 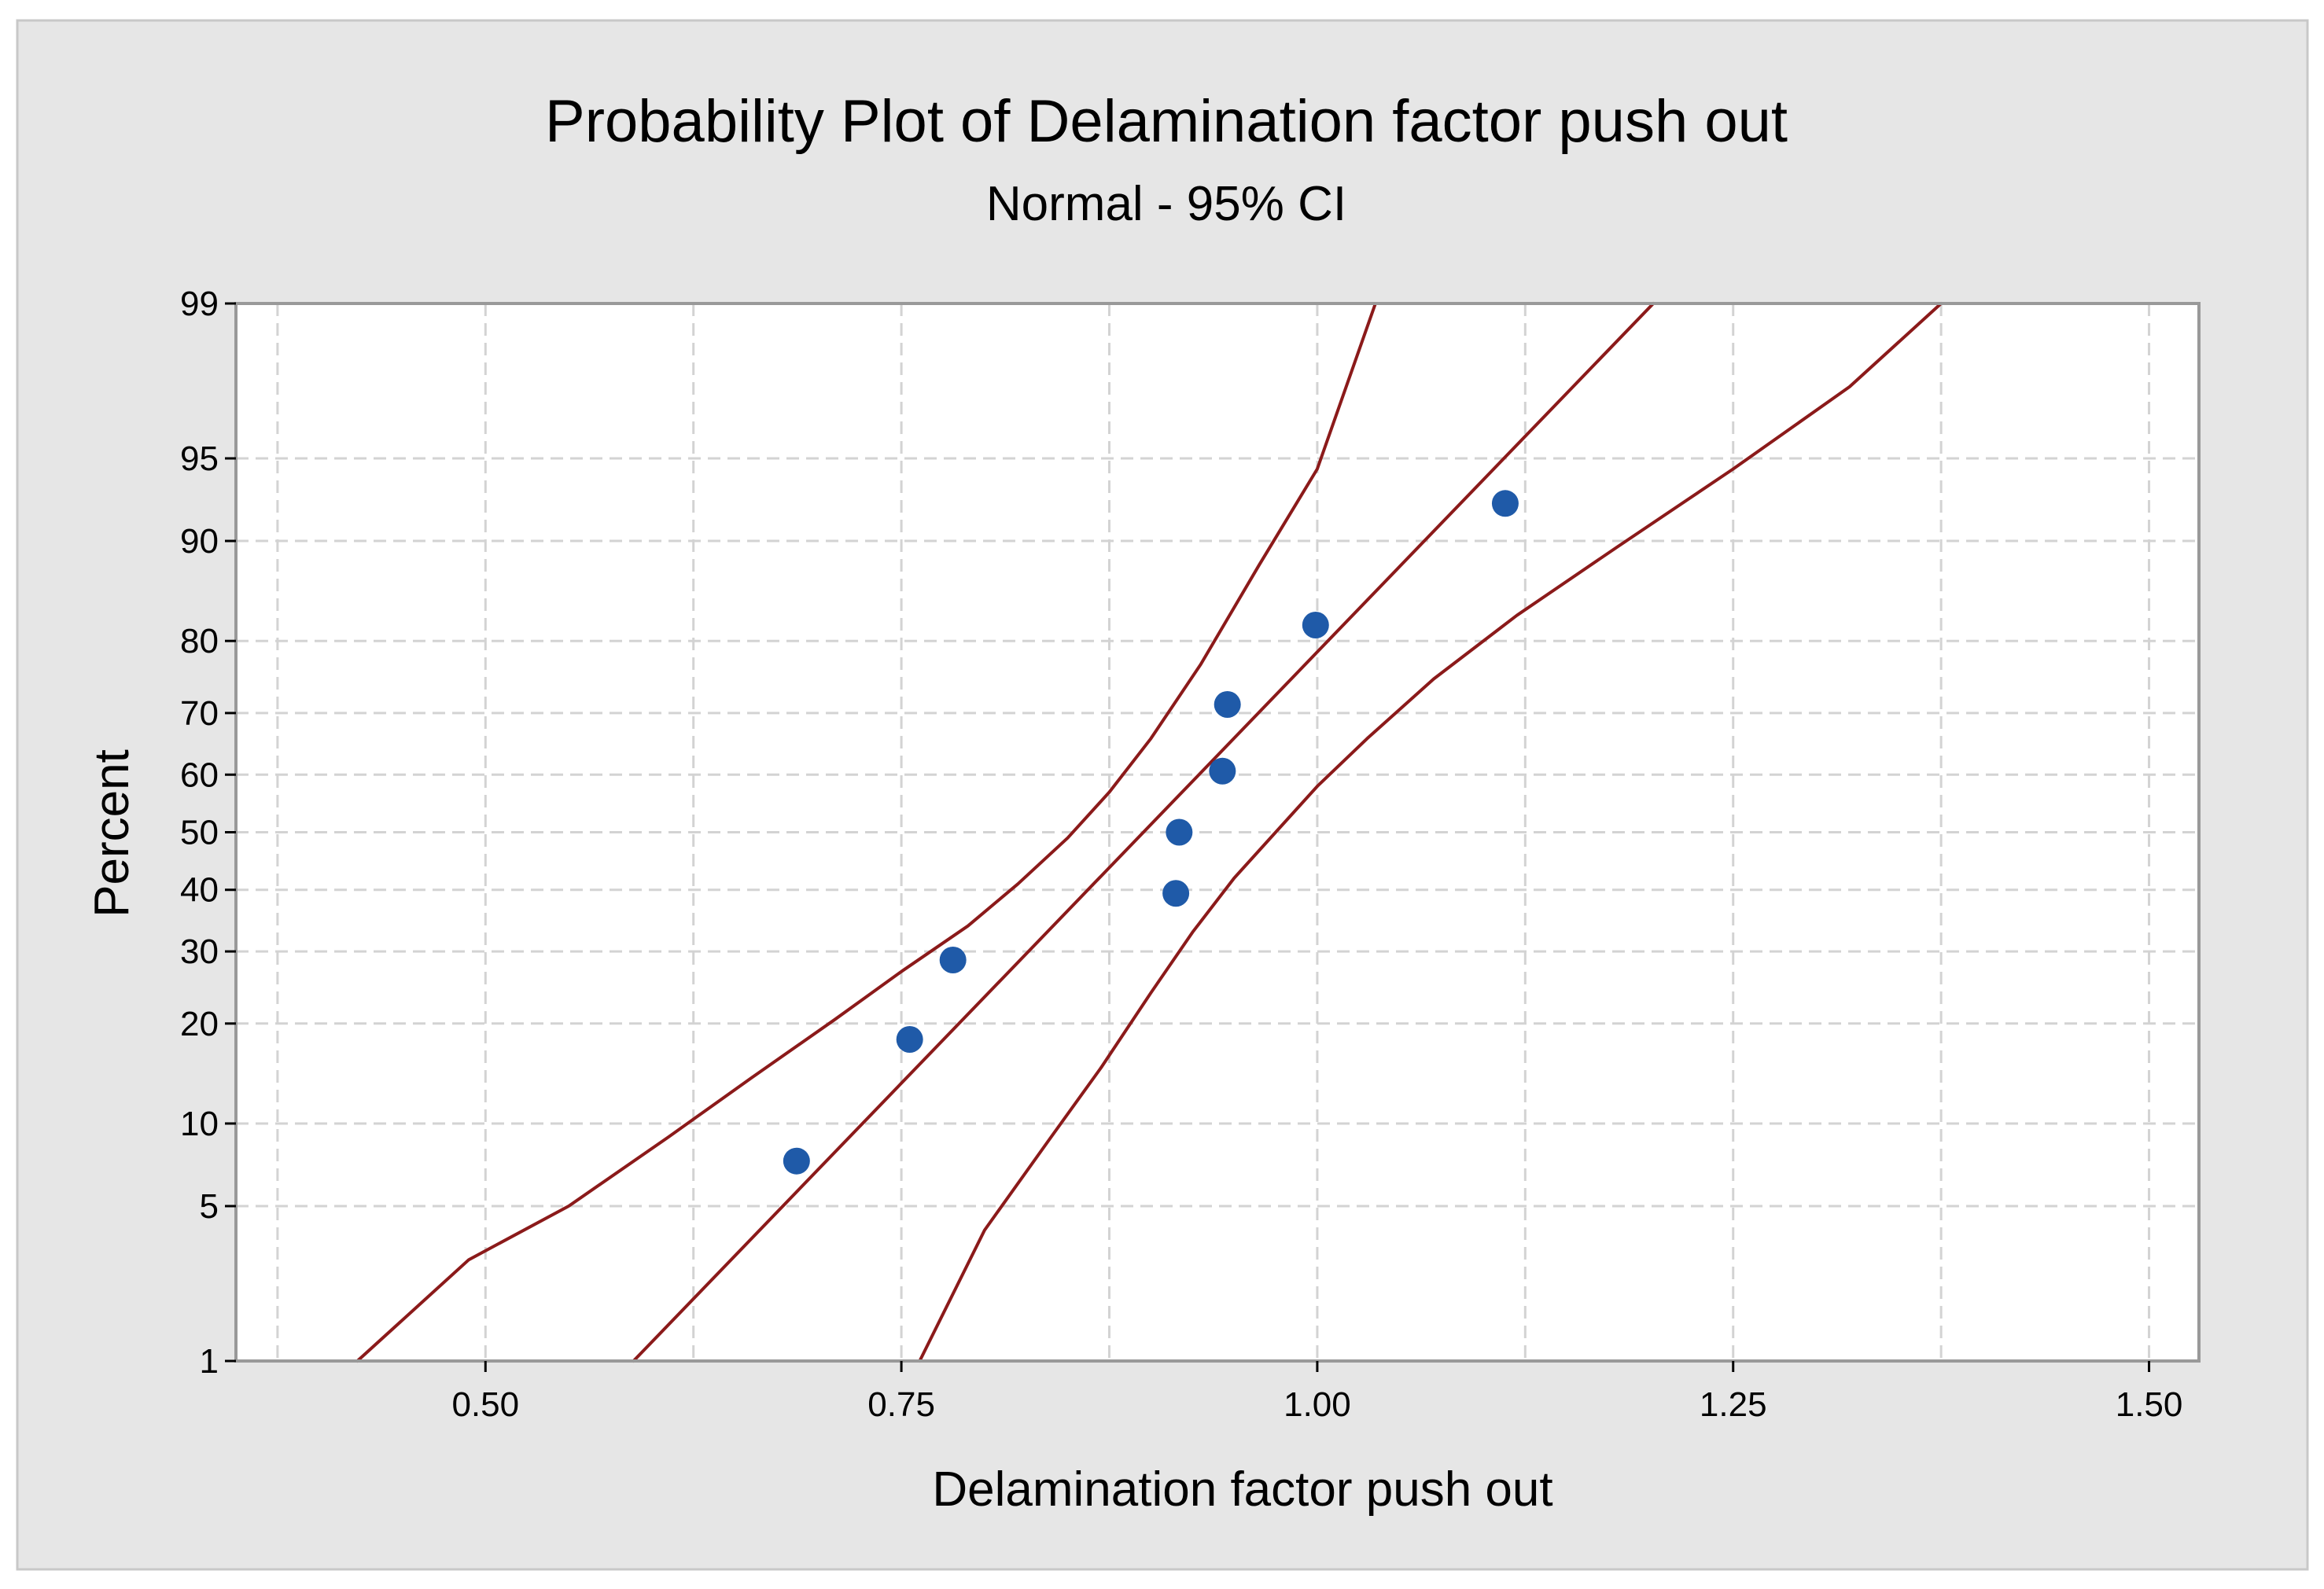 What do you see at coordinates (199, 775) in the screenshot?
I see `y-tick-label: 60` at bounding box center [199, 775].